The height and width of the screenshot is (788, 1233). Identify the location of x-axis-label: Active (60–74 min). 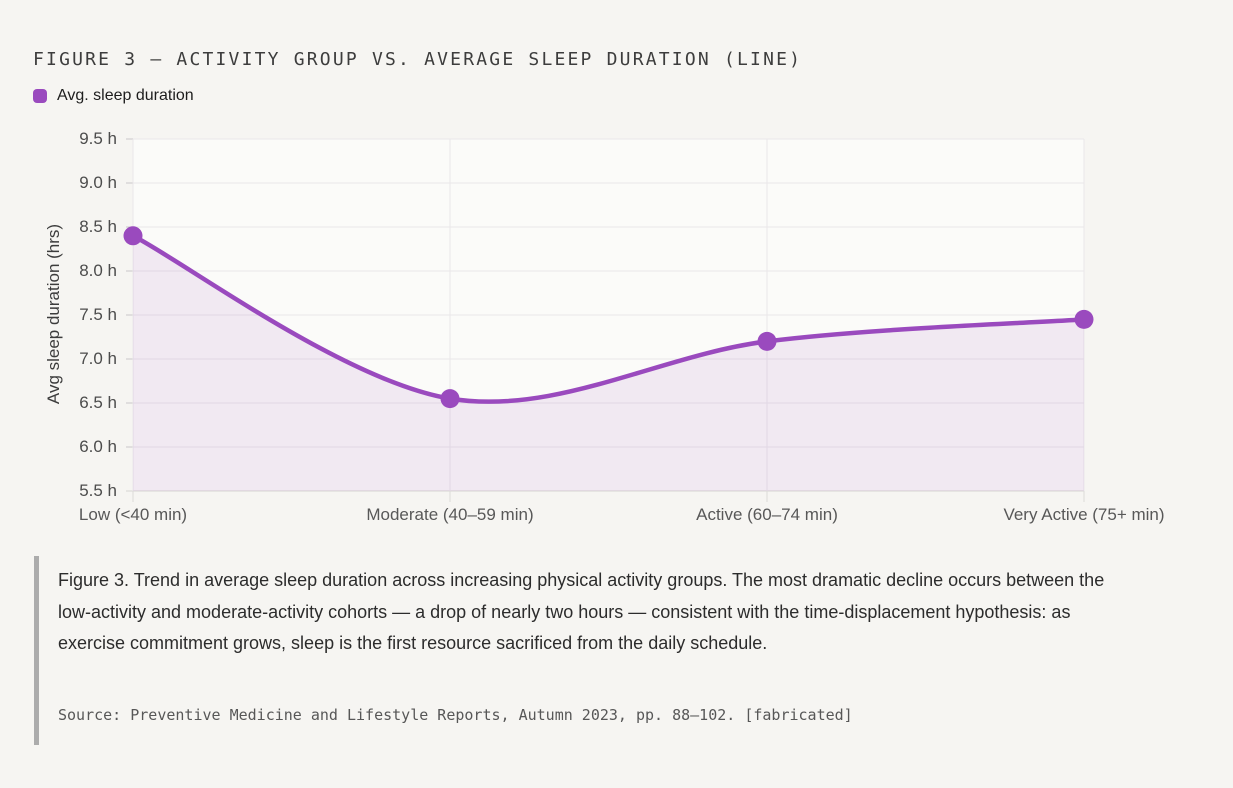
(767, 514).